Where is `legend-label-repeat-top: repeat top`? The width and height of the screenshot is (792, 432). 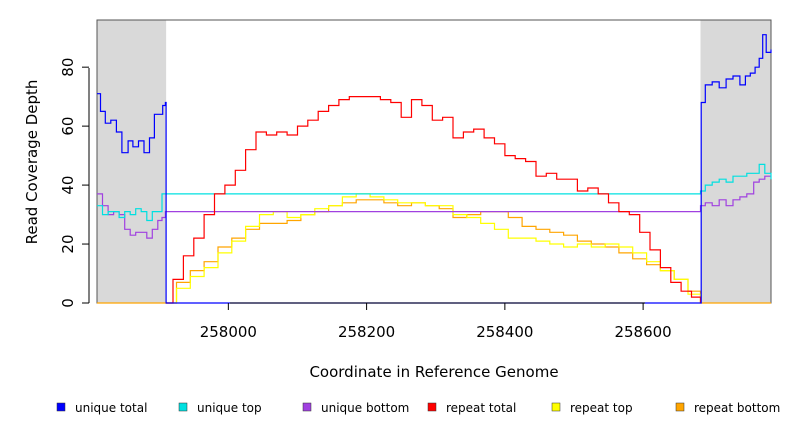
legend-label-repeat-top: repeat top is located at coordinates (601, 408).